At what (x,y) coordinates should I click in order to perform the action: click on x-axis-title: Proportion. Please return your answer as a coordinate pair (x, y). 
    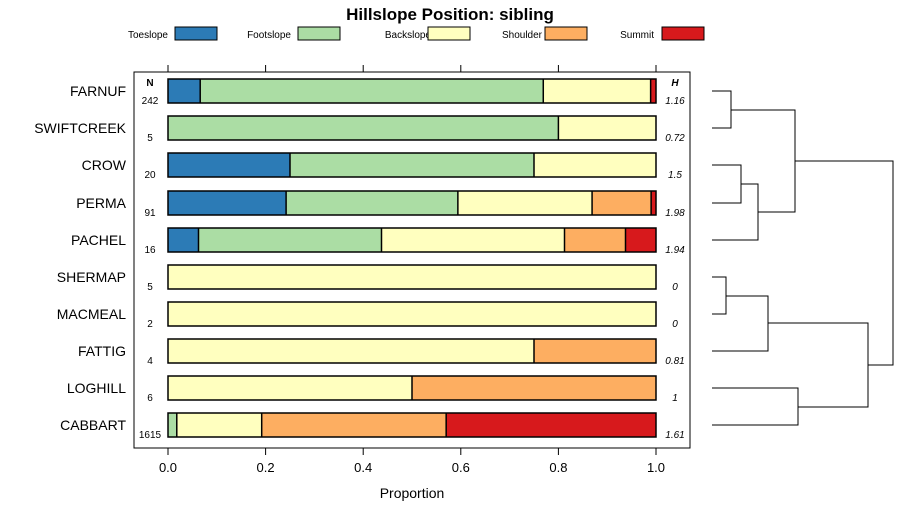
    Looking at the image, I should click on (412, 493).